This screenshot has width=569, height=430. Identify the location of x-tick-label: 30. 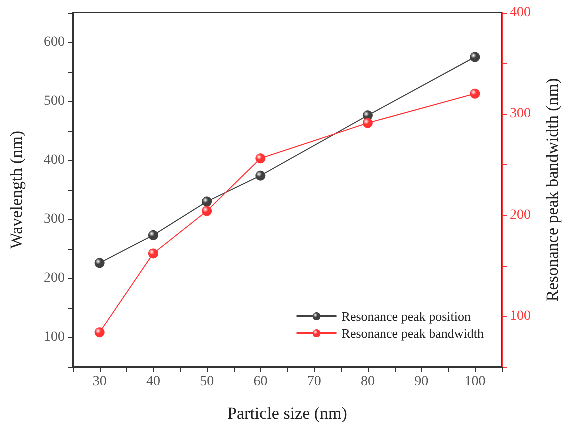
(99, 382).